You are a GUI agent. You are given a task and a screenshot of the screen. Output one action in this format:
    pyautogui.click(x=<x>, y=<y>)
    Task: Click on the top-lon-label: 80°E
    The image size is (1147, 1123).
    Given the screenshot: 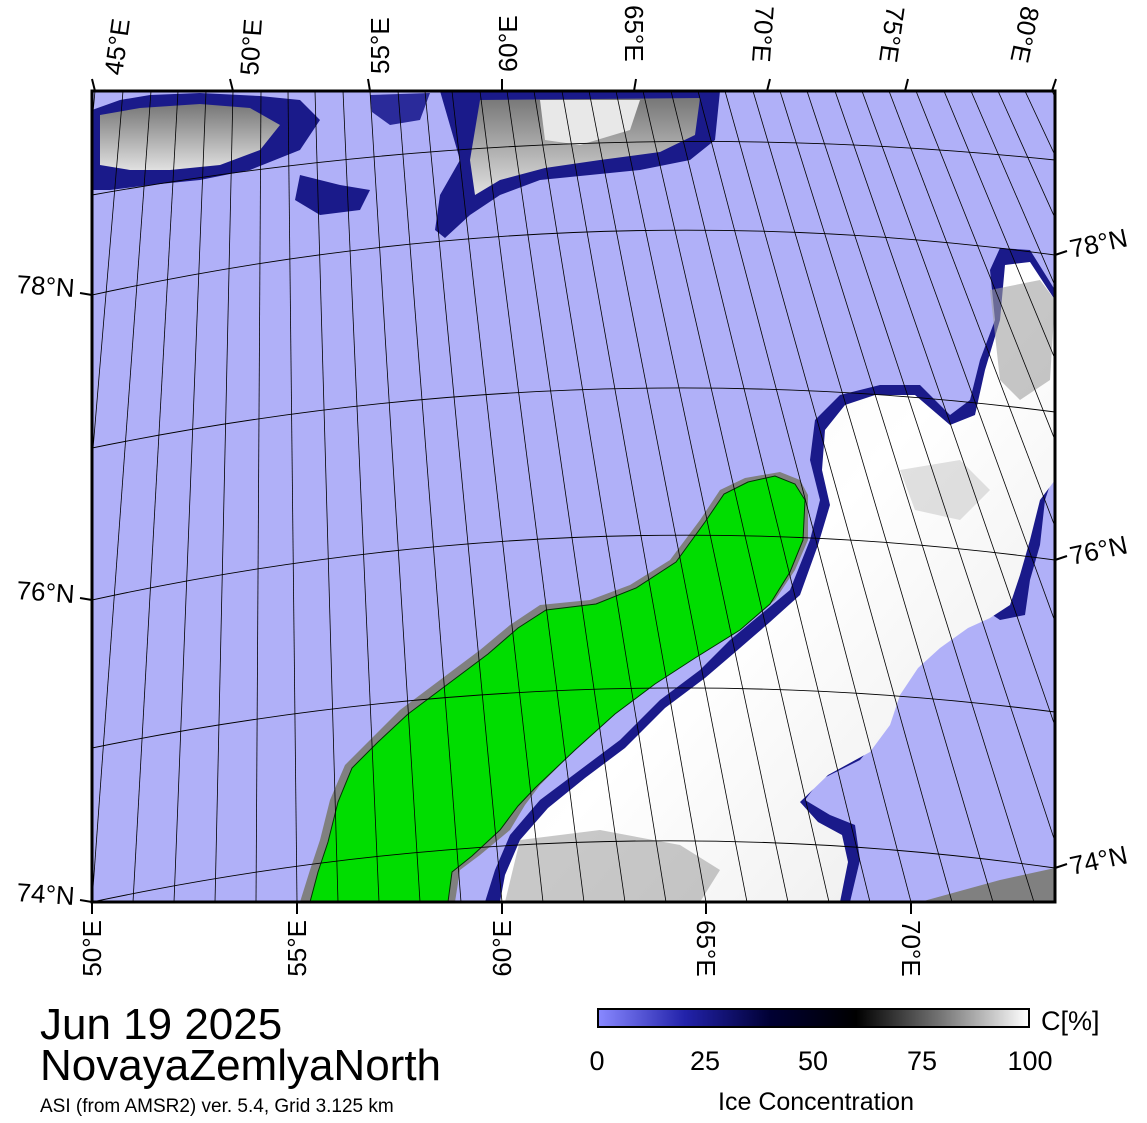 What is the action you would take?
    pyautogui.click(x=1024, y=35)
    